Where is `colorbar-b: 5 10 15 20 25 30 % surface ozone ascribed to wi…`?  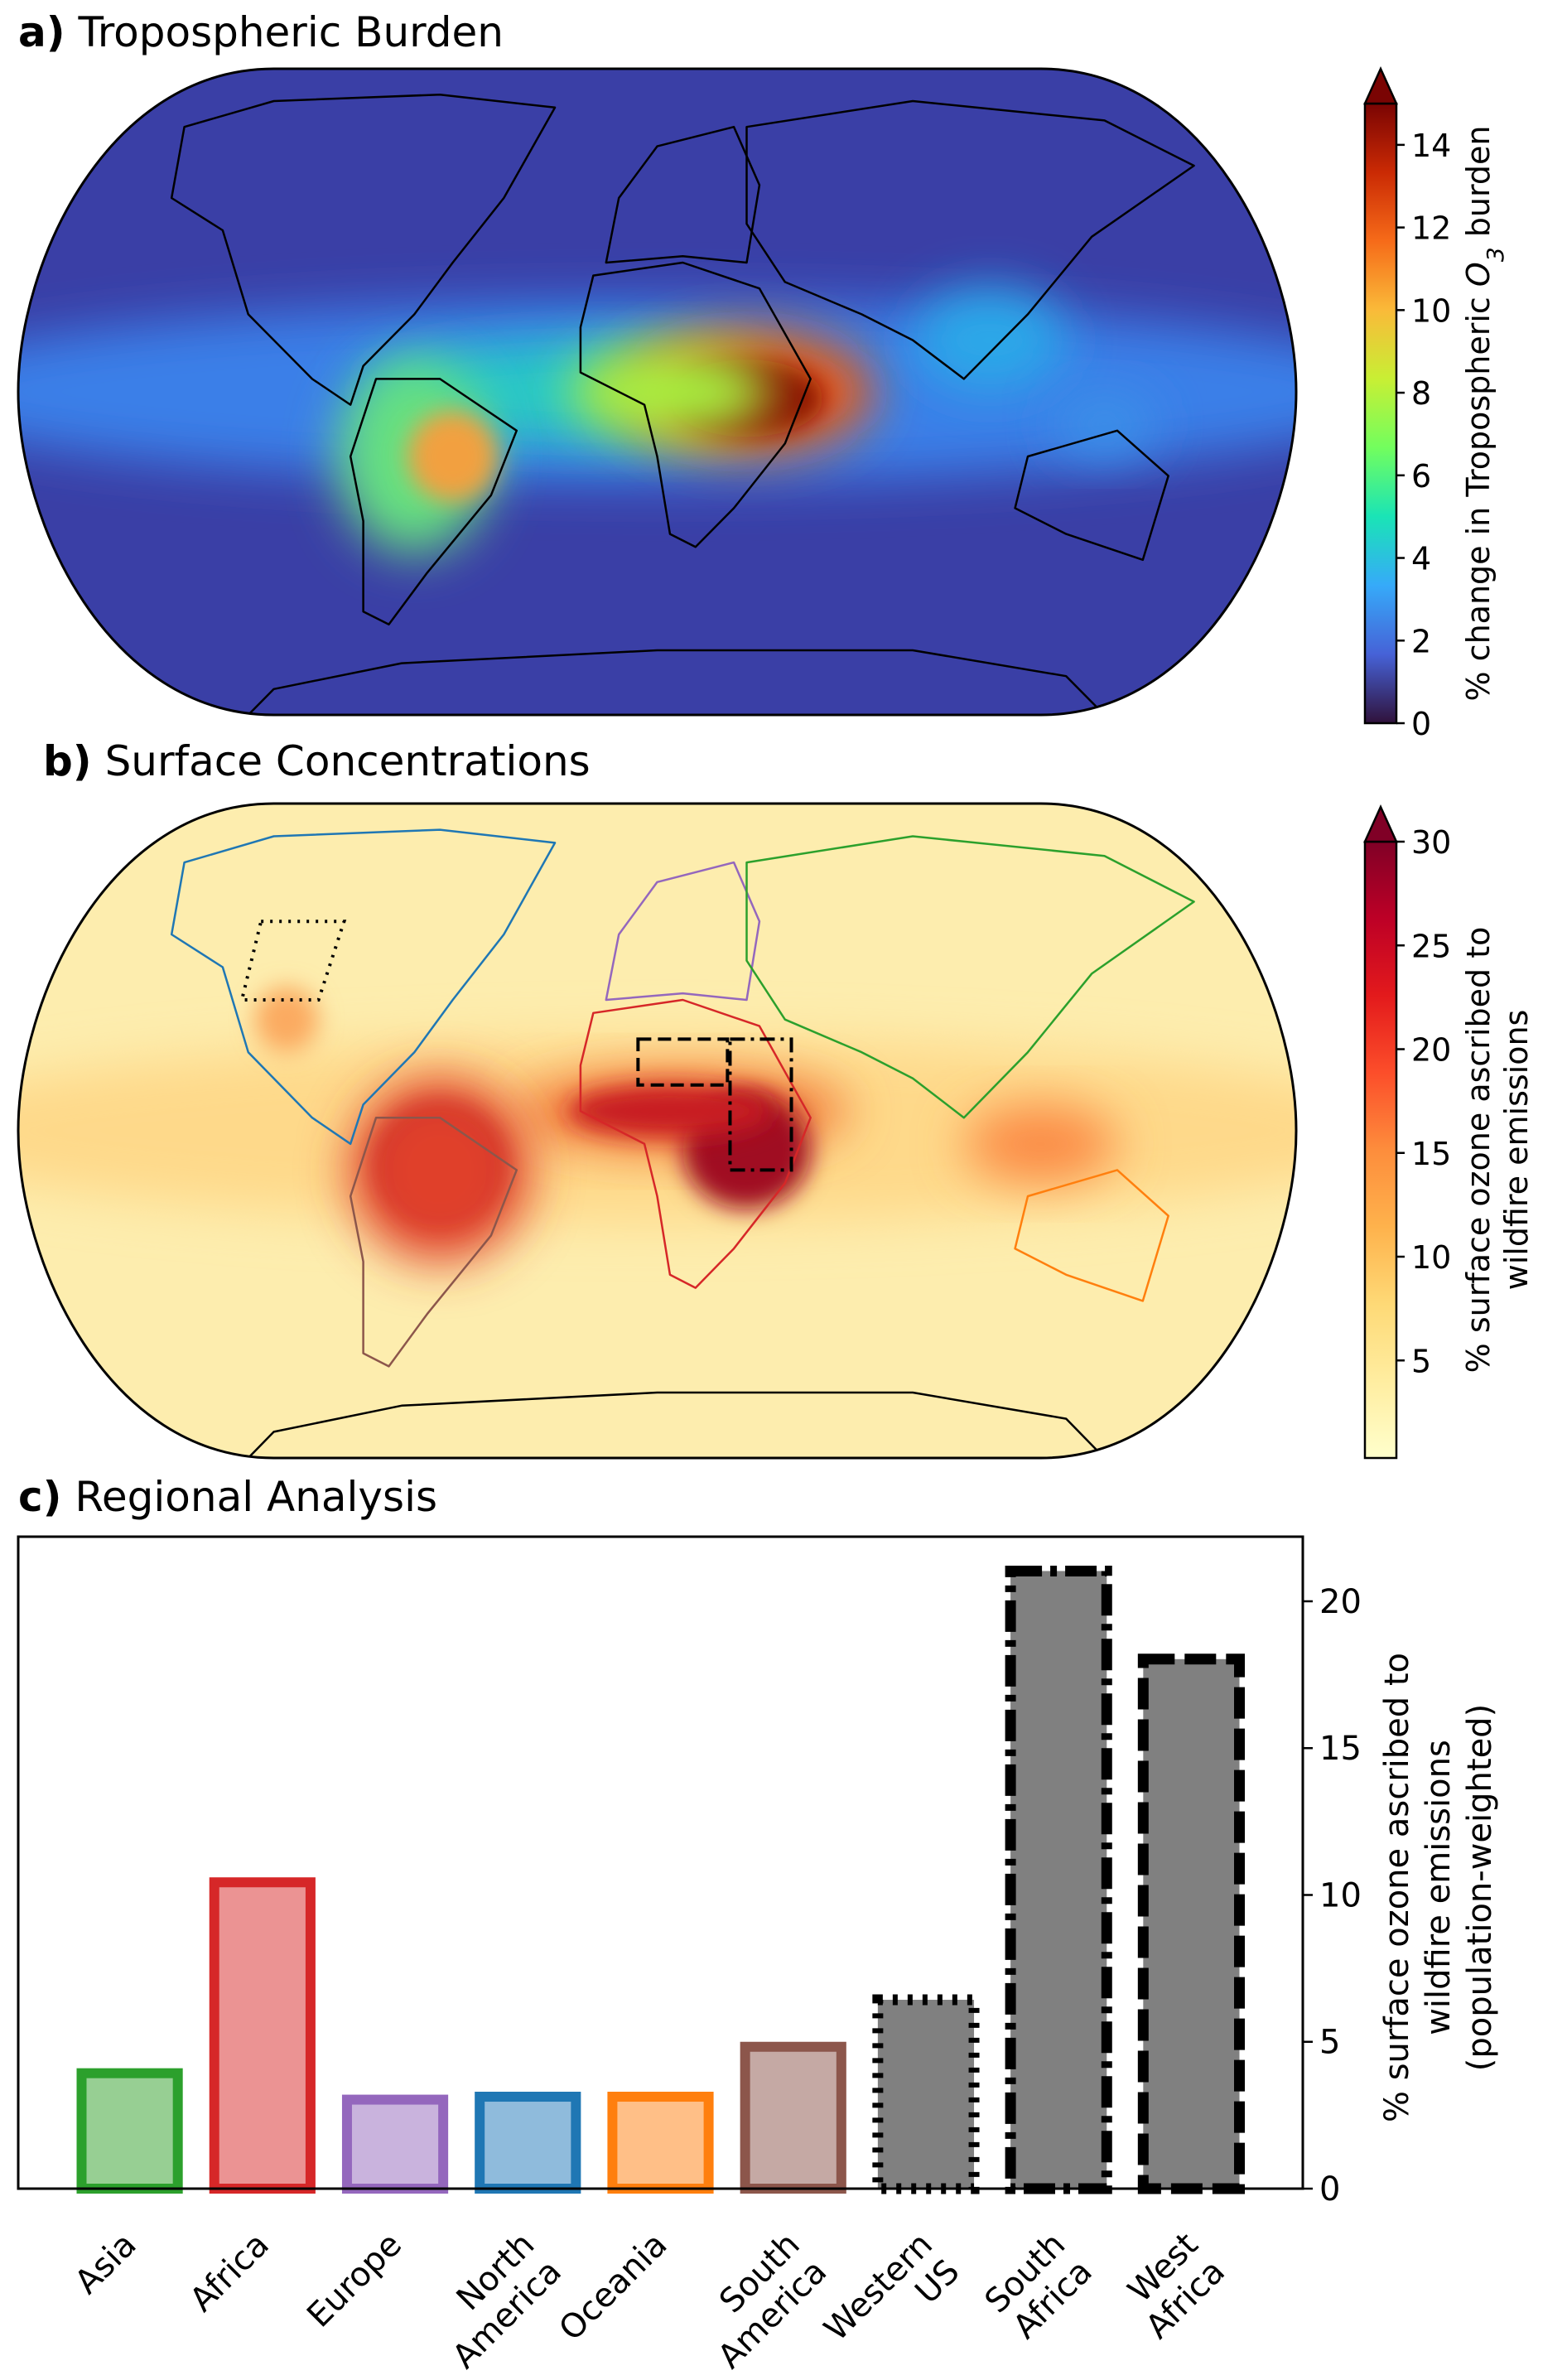
colorbar-b: 5 10 15 20 25 30 % surface ozone ascribed to wi… is located at coordinates (1449, 1132).